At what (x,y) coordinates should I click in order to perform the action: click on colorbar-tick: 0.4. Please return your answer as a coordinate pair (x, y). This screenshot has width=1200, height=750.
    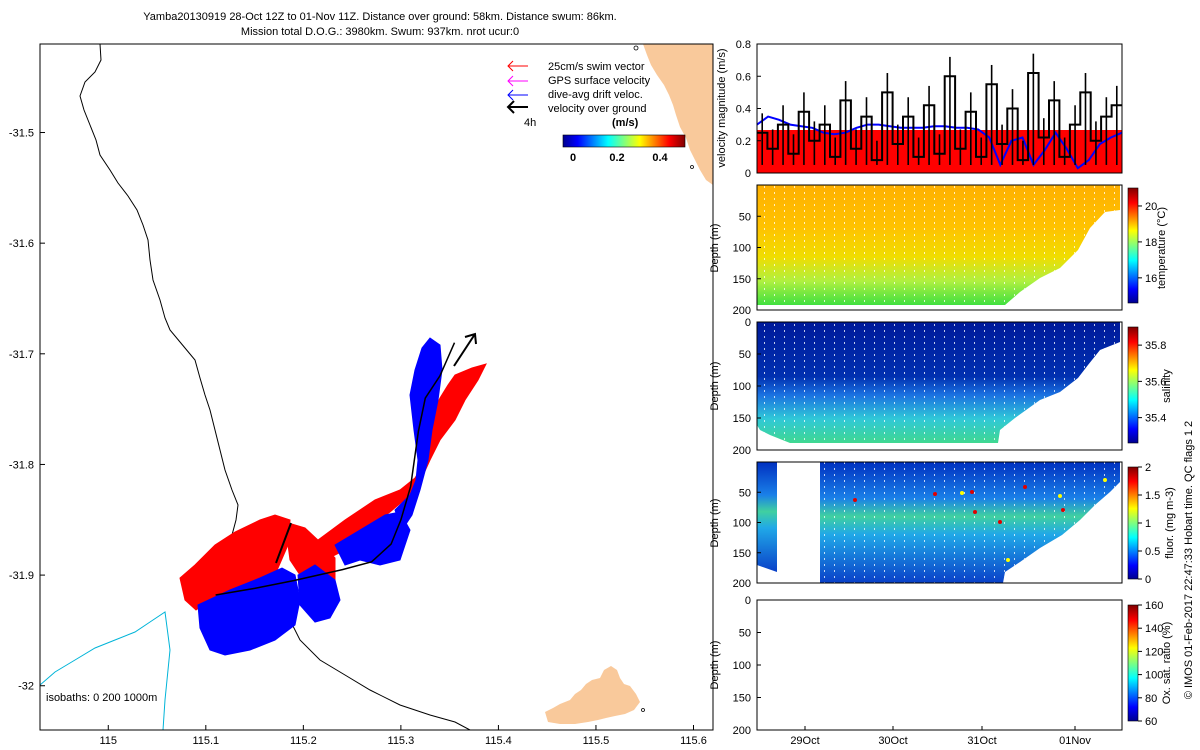
    Looking at the image, I should click on (660, 158).